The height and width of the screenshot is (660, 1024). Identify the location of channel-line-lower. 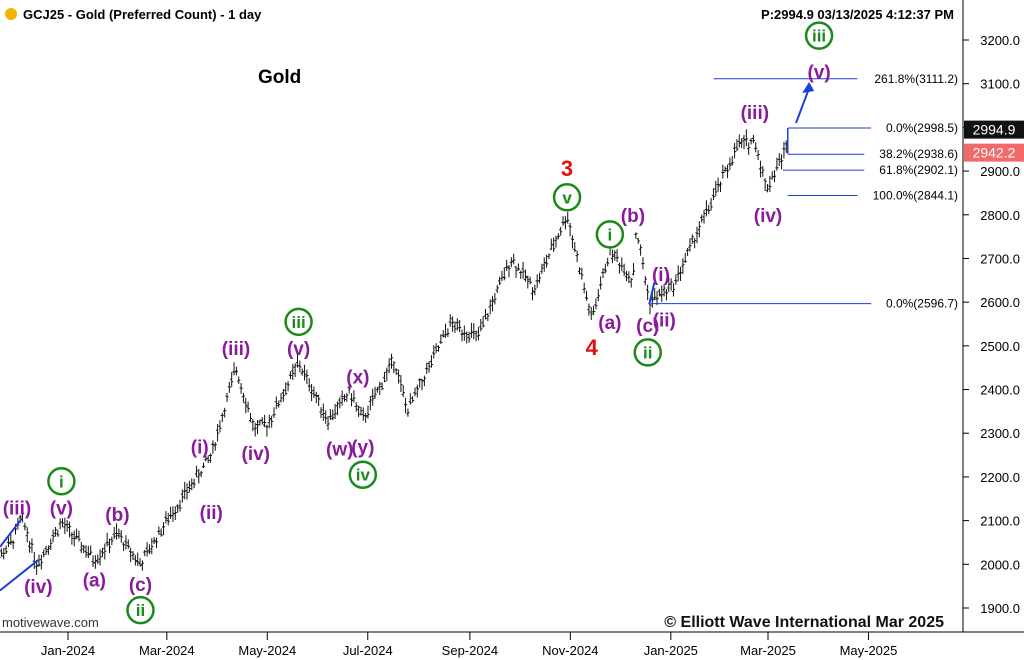
(19, 575).